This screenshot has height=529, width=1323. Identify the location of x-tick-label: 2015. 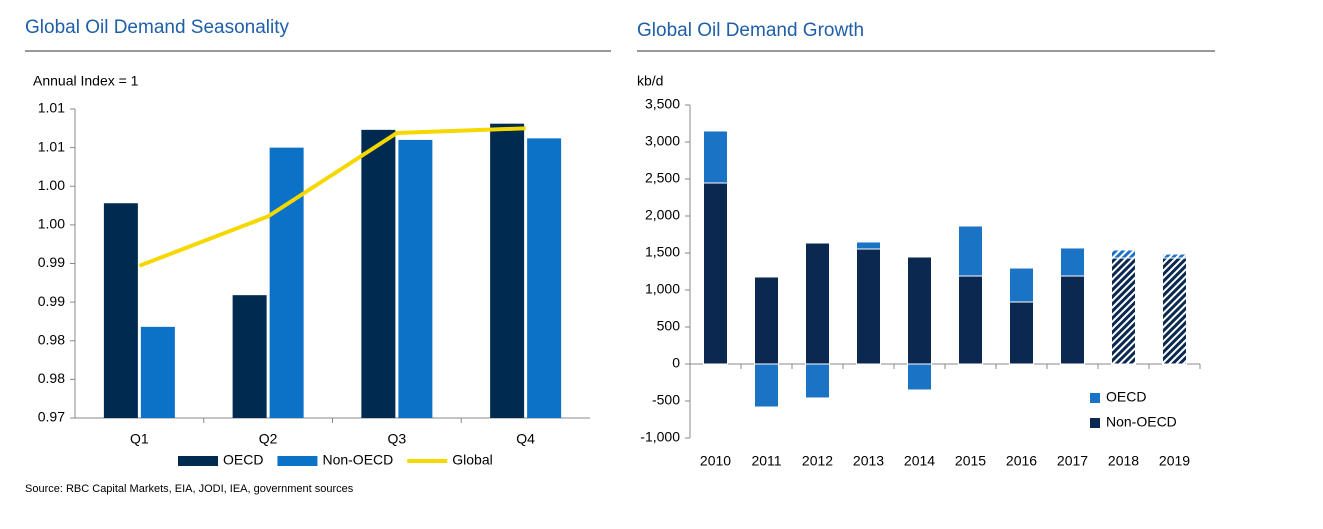
(970, 461).